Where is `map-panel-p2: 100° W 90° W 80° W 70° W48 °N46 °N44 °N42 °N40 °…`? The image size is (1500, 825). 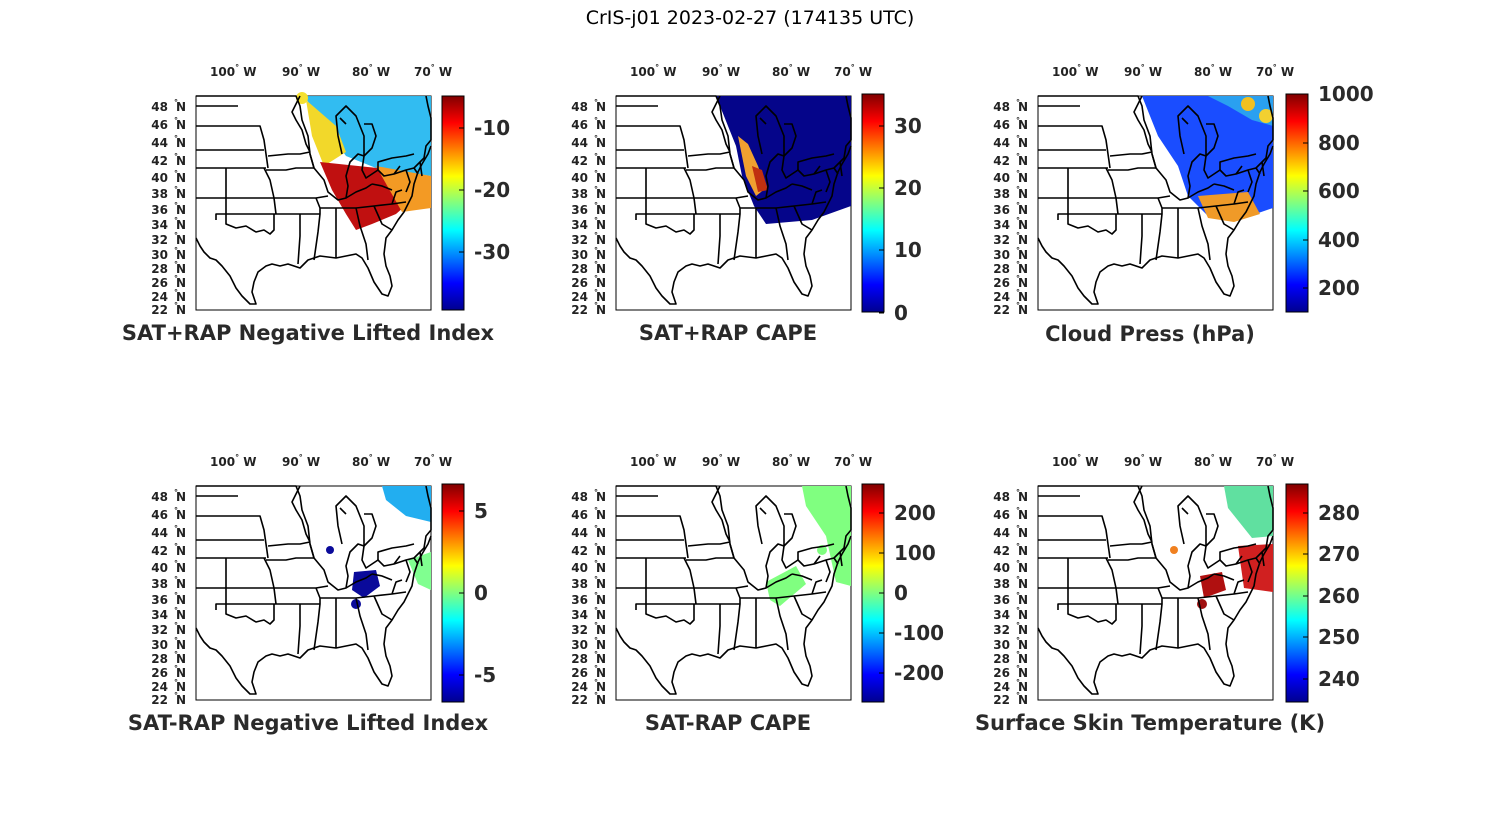
map-panel-p2: 100° W 90° W 80° W 70° W48 °N46 °N44 °N42 °N40 °… is located at coordinates (746, 204).